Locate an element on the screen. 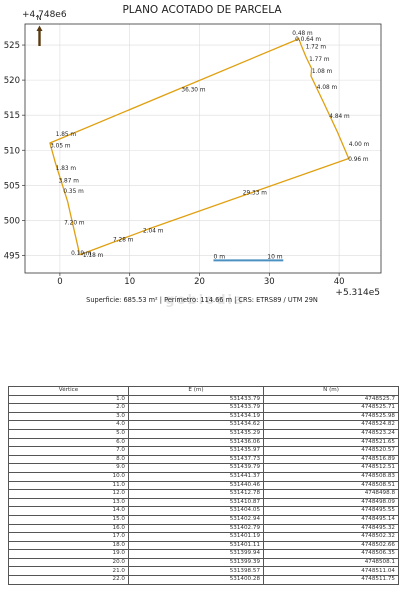  edge-length-label: 3.05 m is located at coordinates (60, 146).